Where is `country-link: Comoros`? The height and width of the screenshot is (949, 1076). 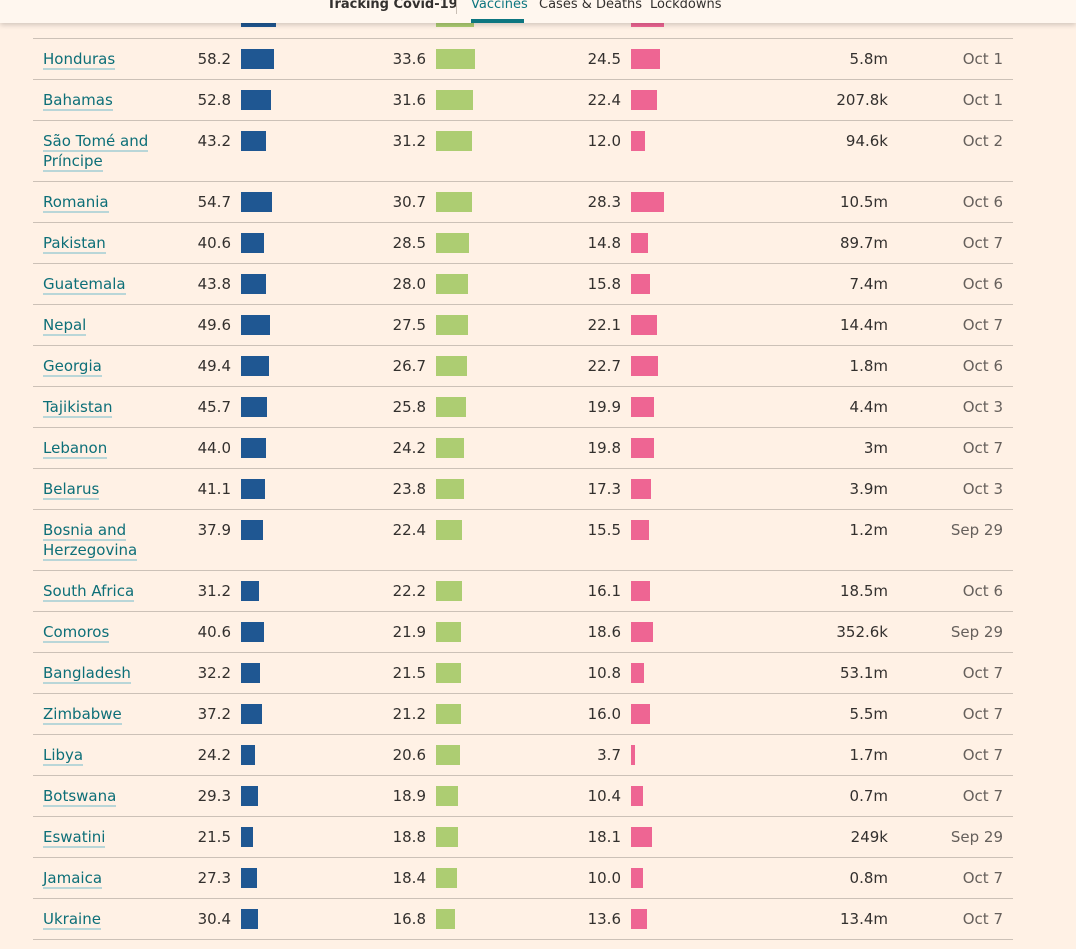 country-link: Comoros is located at coordinates (113, 632).